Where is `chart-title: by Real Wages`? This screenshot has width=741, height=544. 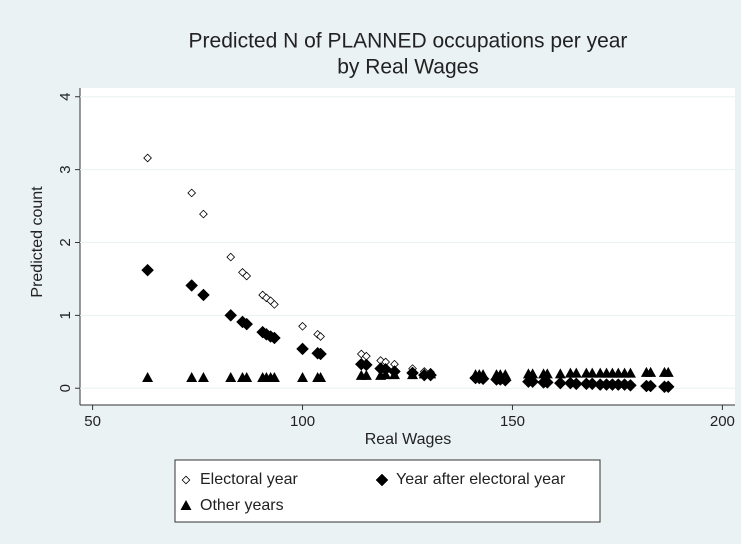
chart-title: by Real Wages is located at coordinates (408, 67).